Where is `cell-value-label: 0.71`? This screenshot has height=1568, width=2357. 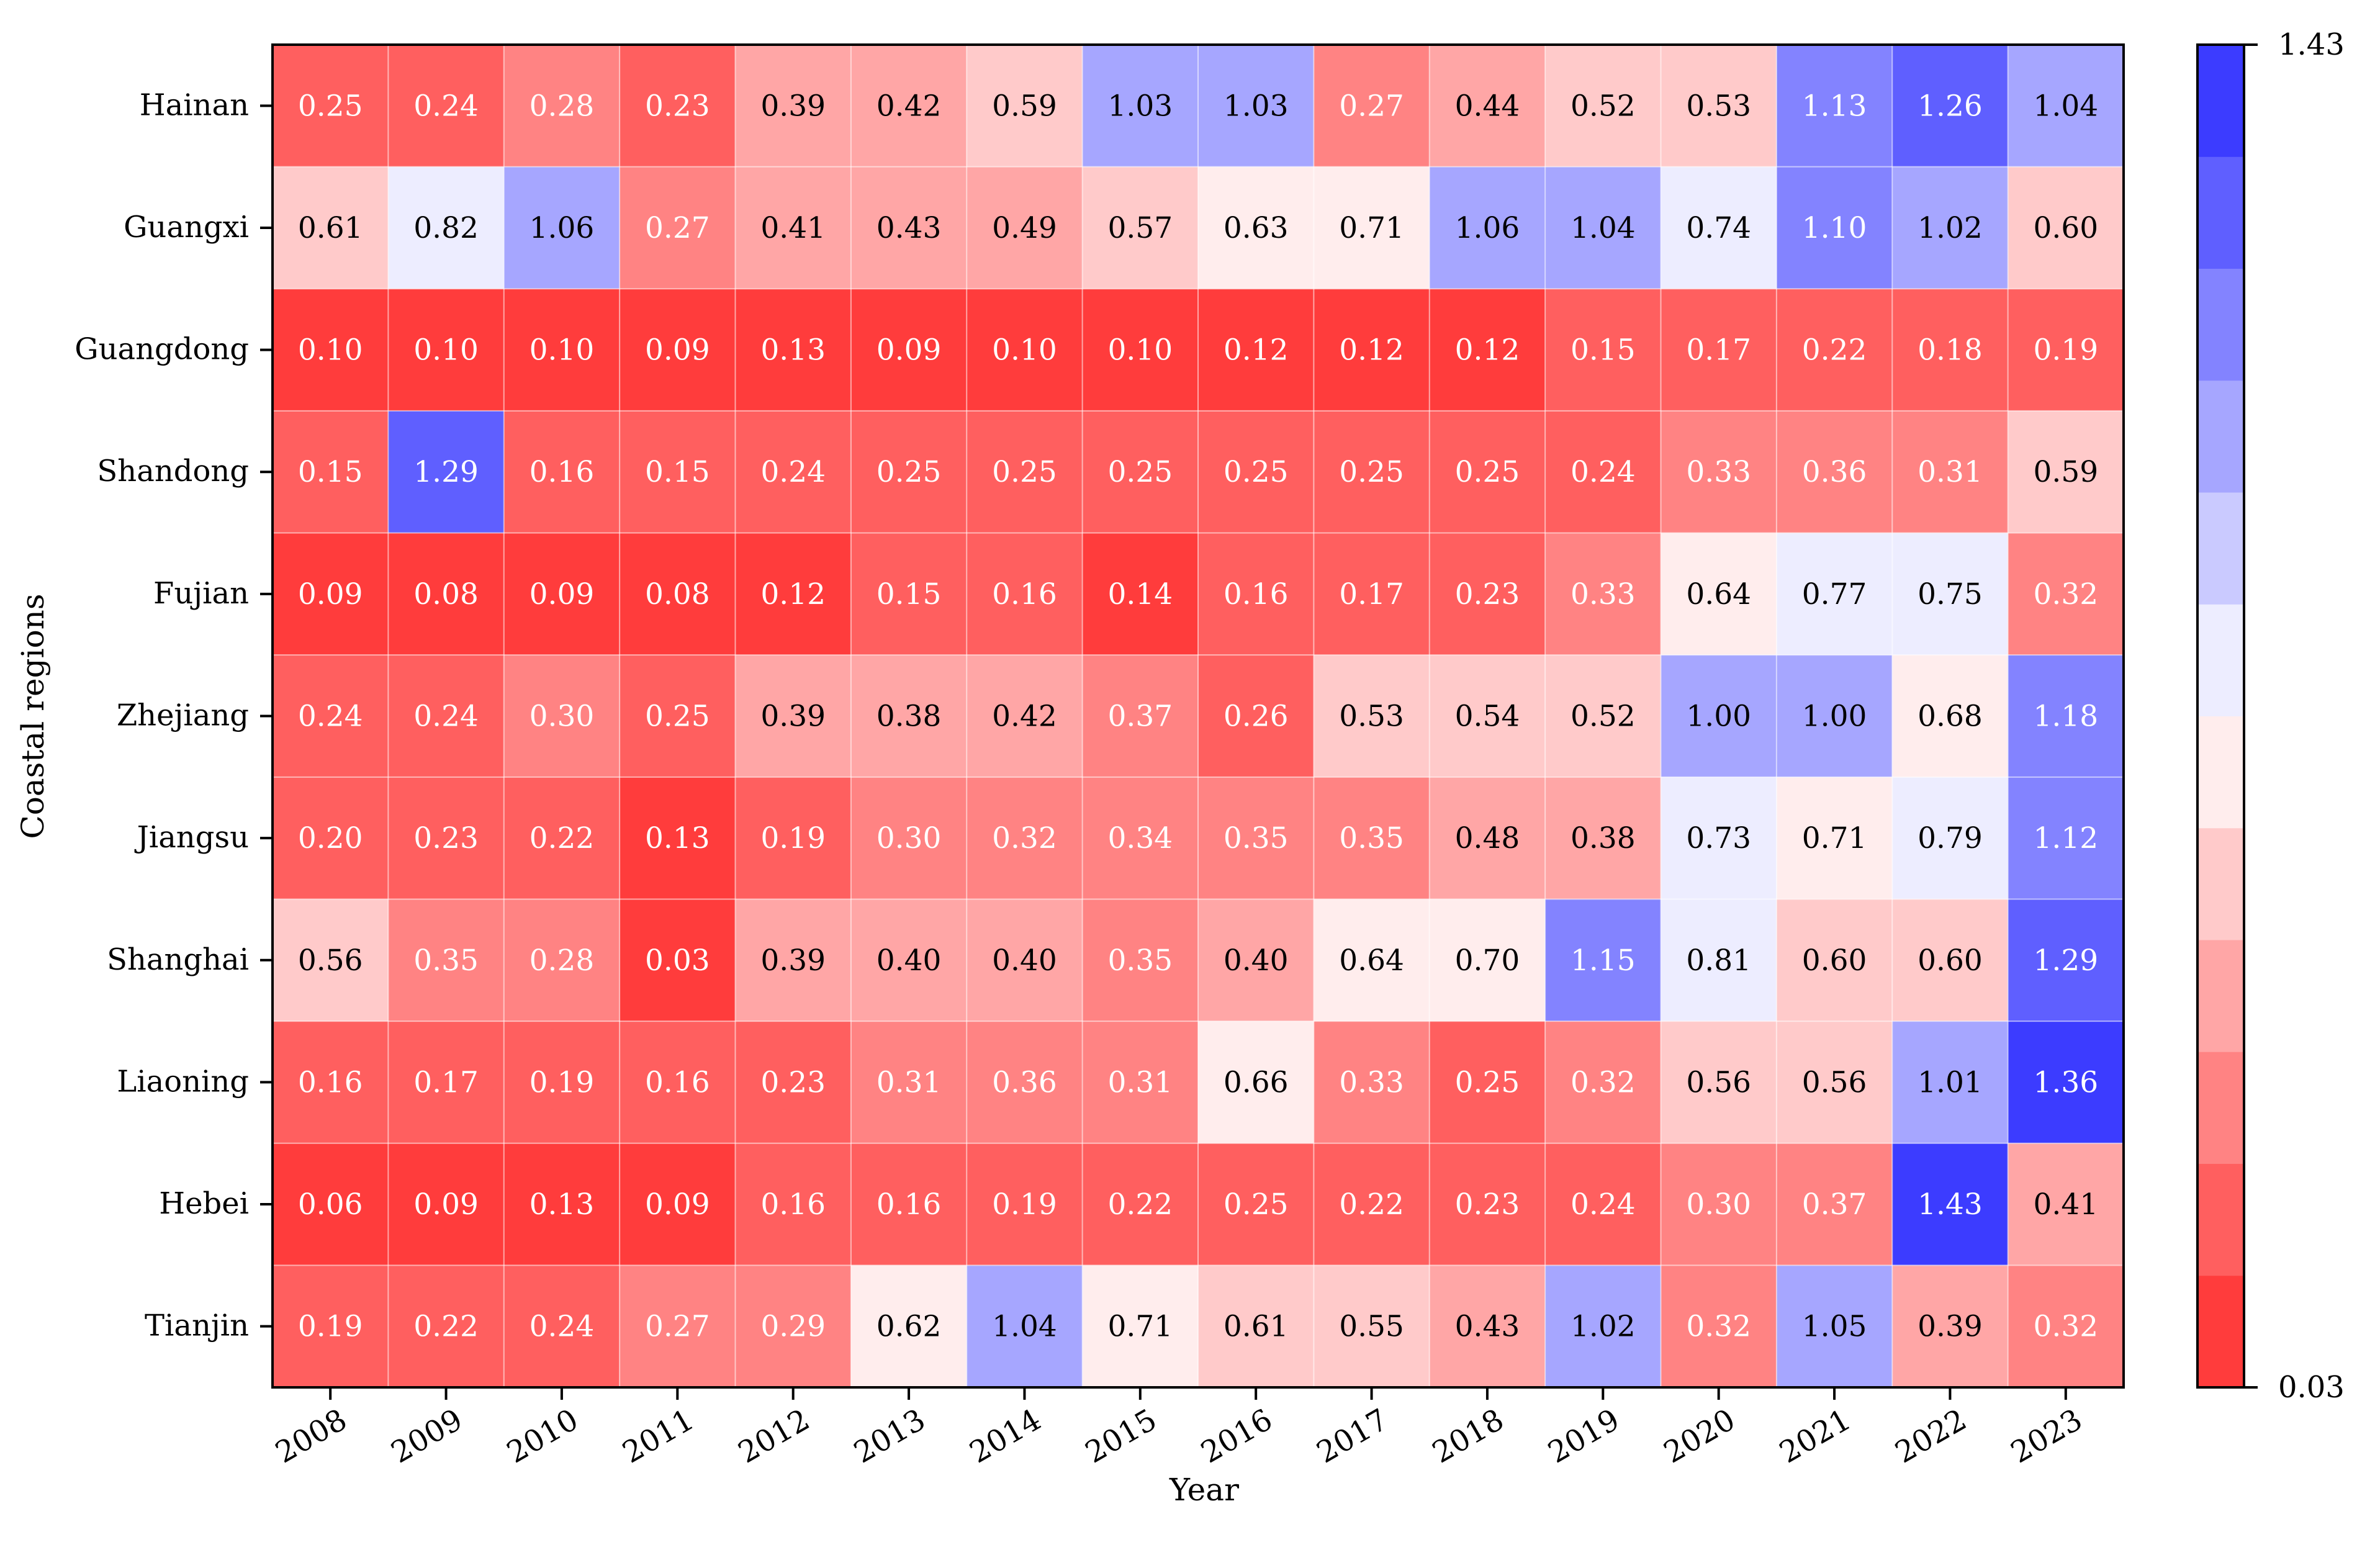 cell-value-label: 0.71 is located at coordinates (1371, 228).